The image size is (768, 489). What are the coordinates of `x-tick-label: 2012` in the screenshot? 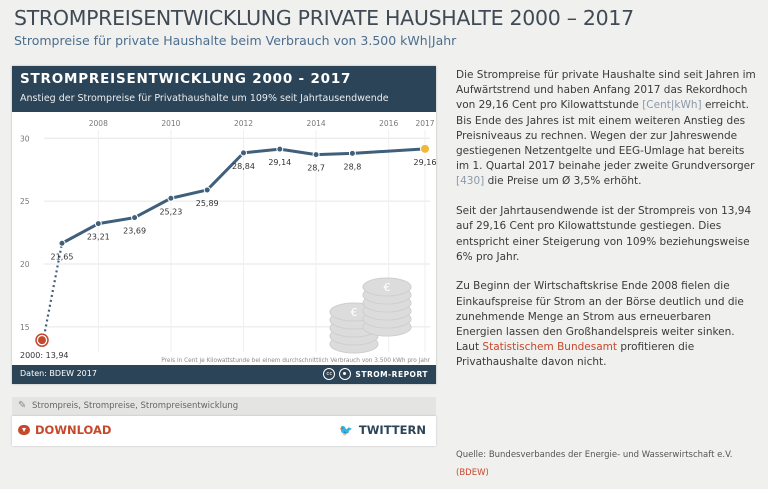 It's located at (243, 123).